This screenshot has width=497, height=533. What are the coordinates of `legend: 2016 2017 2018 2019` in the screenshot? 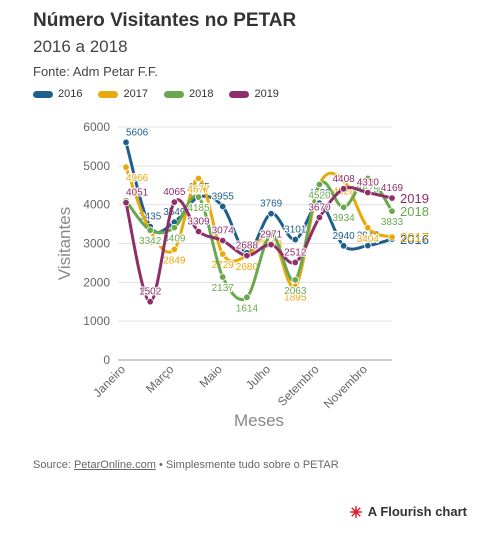 It's located at (156, 94).